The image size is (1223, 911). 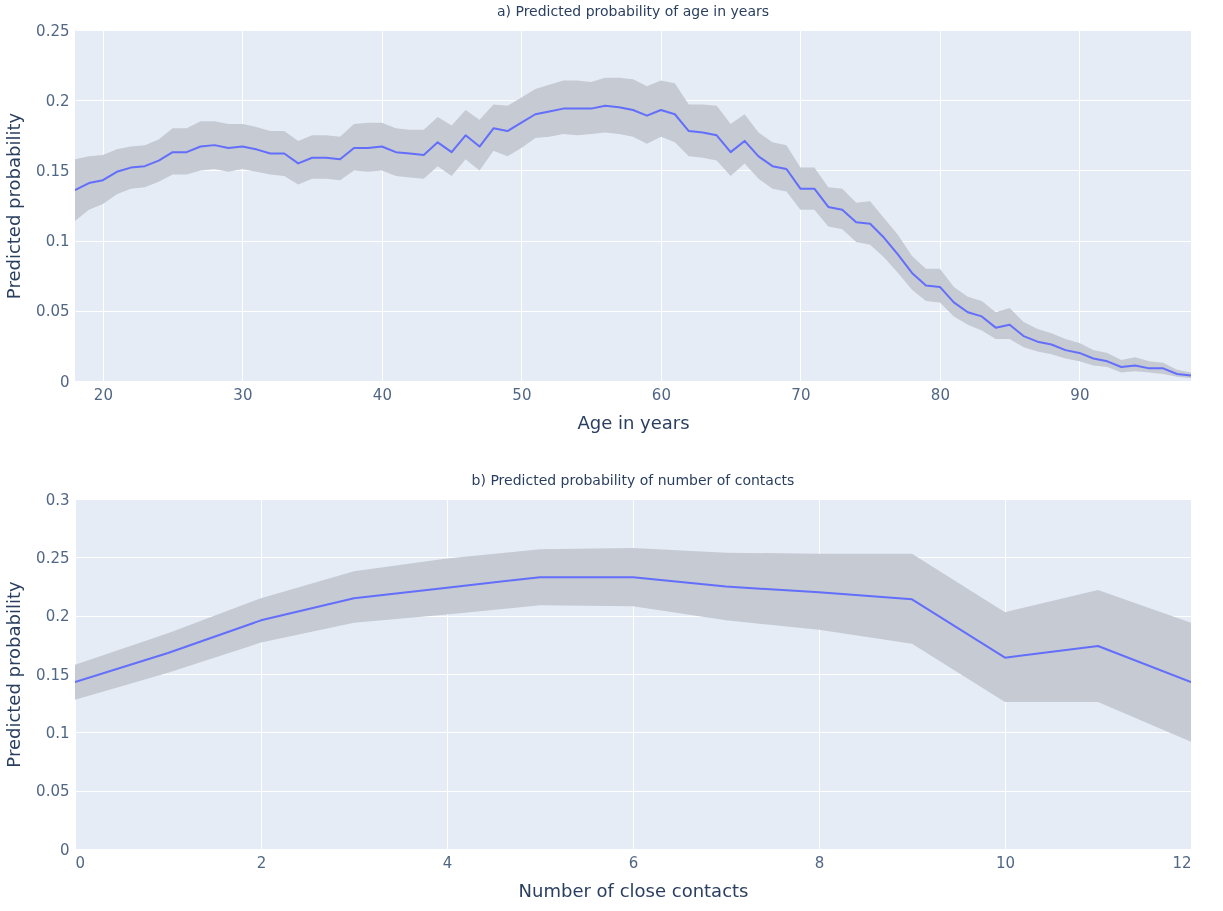 What do you see at coordinates (801, 394) in the screenshot?
I see `x-tick-label: 70` at bounding box center [801, 394].